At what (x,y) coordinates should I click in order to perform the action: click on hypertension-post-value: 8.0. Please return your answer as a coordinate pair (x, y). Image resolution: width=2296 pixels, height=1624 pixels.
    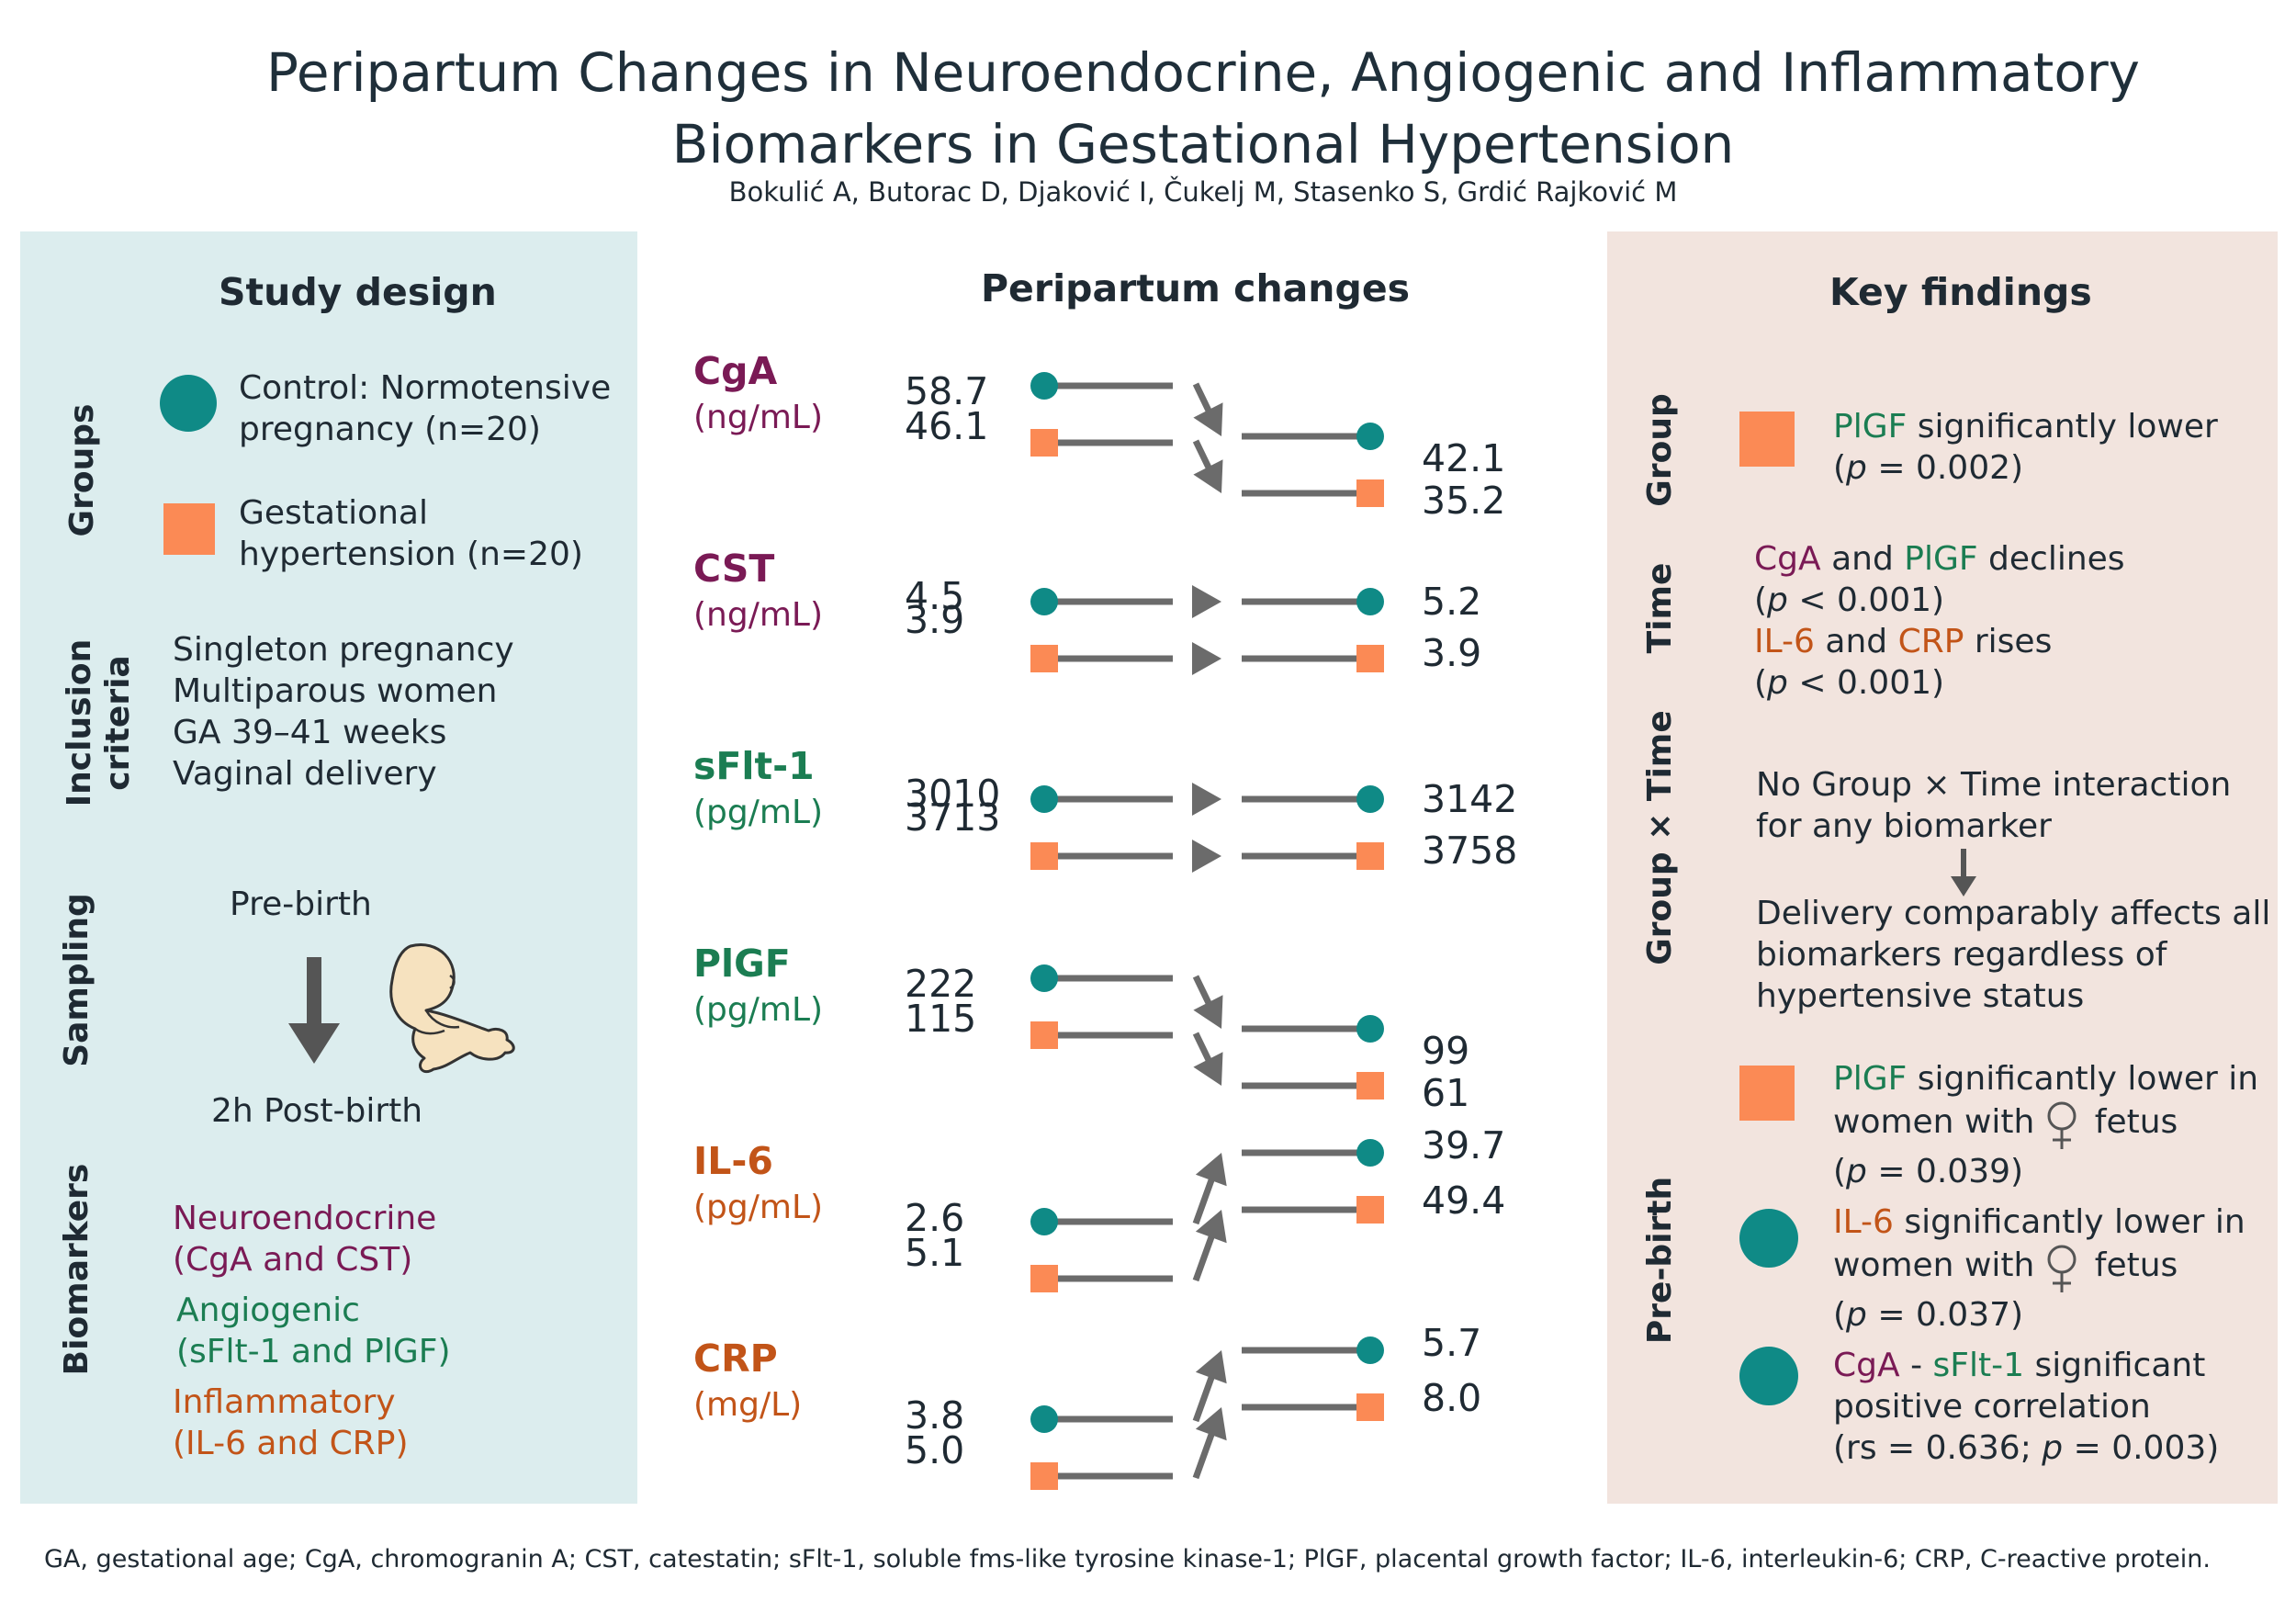
    Looking at the image, I should click on (1452, 1398).